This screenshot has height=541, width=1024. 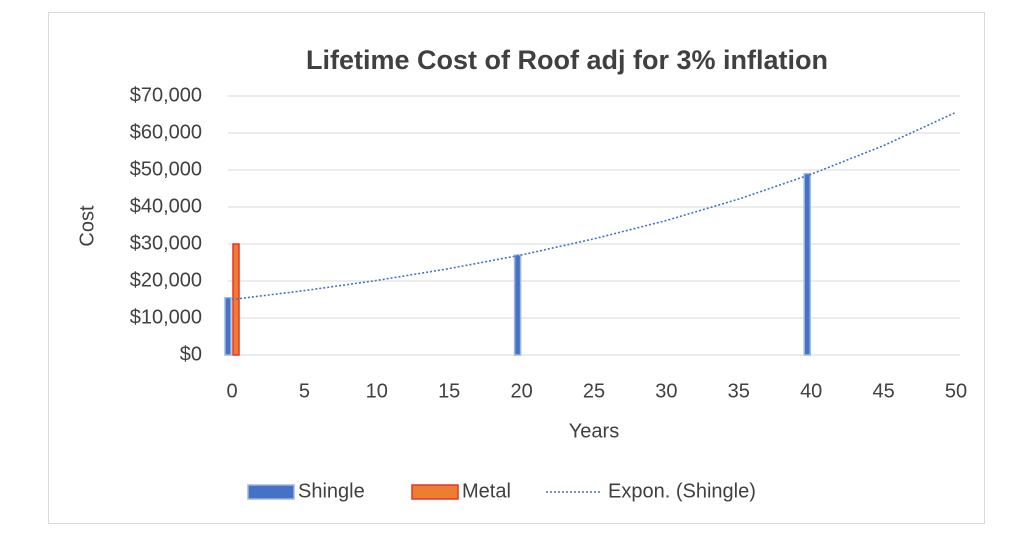 I want to click on y-tick-label: $0, so click(x=191, y=354).